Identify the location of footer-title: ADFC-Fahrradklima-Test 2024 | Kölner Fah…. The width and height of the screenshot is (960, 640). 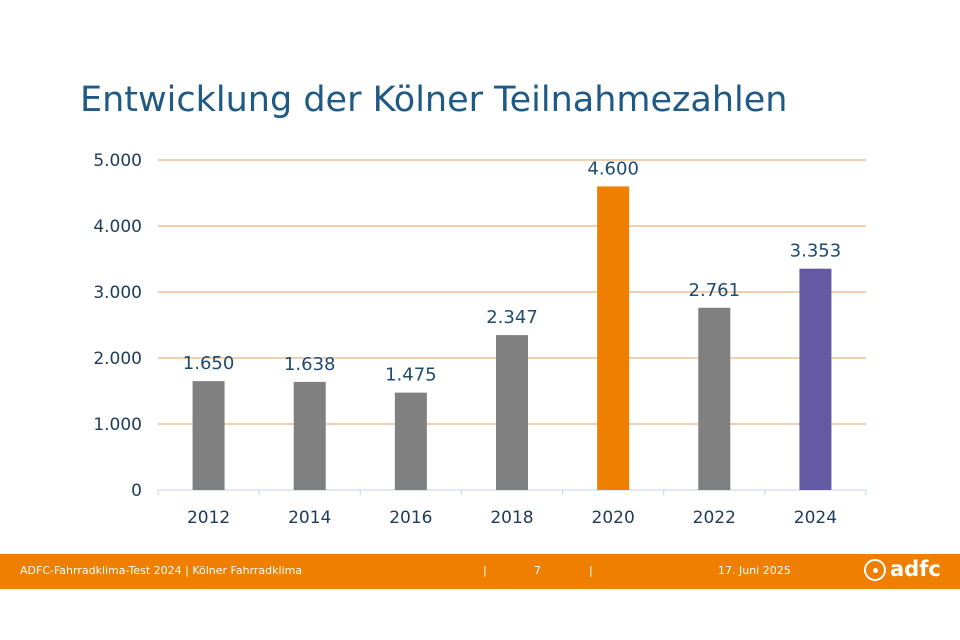
(161, 570).